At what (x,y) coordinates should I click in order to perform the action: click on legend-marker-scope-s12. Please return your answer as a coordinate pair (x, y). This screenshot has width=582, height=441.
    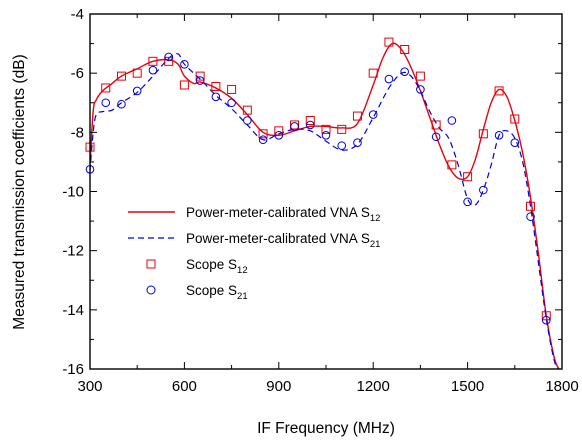
    Looking at the image, I should click on (151, 264).